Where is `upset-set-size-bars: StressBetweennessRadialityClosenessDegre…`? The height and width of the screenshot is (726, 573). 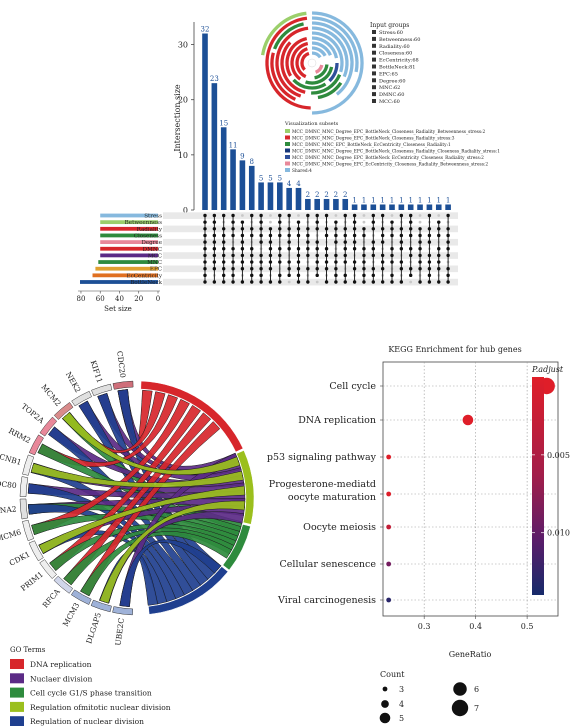
upset-set-size-bars: StressBetweennessRadialityClosenessDegre… is located at coordinates (120, 259).